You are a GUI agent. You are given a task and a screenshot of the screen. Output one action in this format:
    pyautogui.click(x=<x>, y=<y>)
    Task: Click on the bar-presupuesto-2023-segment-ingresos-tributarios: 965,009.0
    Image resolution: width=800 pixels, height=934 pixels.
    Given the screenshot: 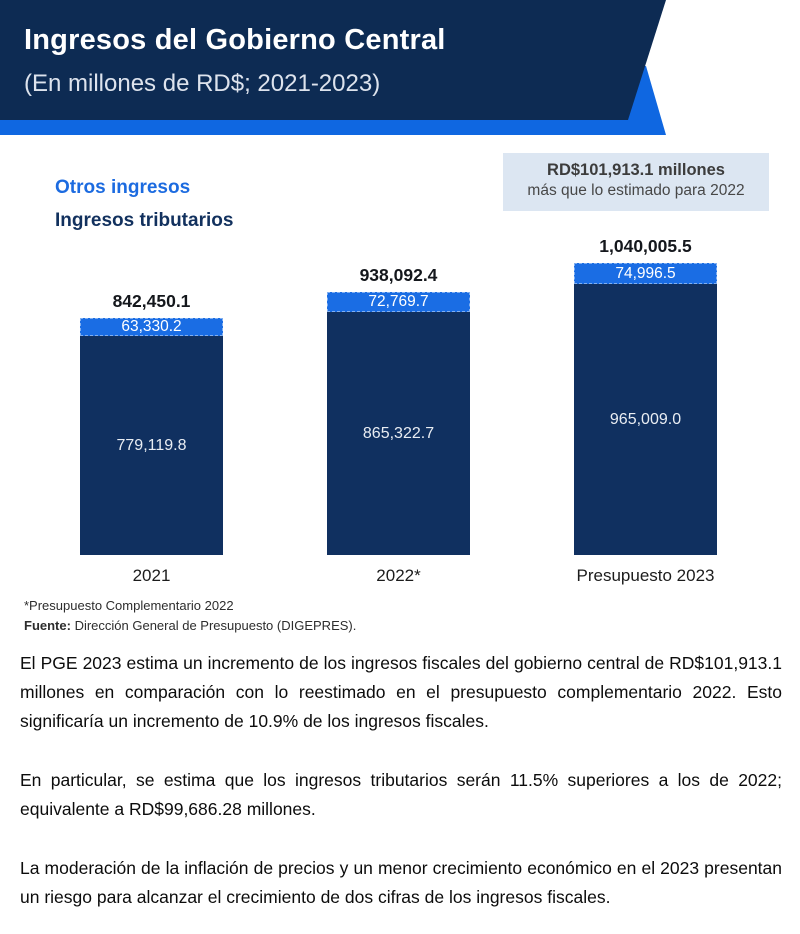 What is the action you would take?
    pyautogui.click(x=645, y=419)
    